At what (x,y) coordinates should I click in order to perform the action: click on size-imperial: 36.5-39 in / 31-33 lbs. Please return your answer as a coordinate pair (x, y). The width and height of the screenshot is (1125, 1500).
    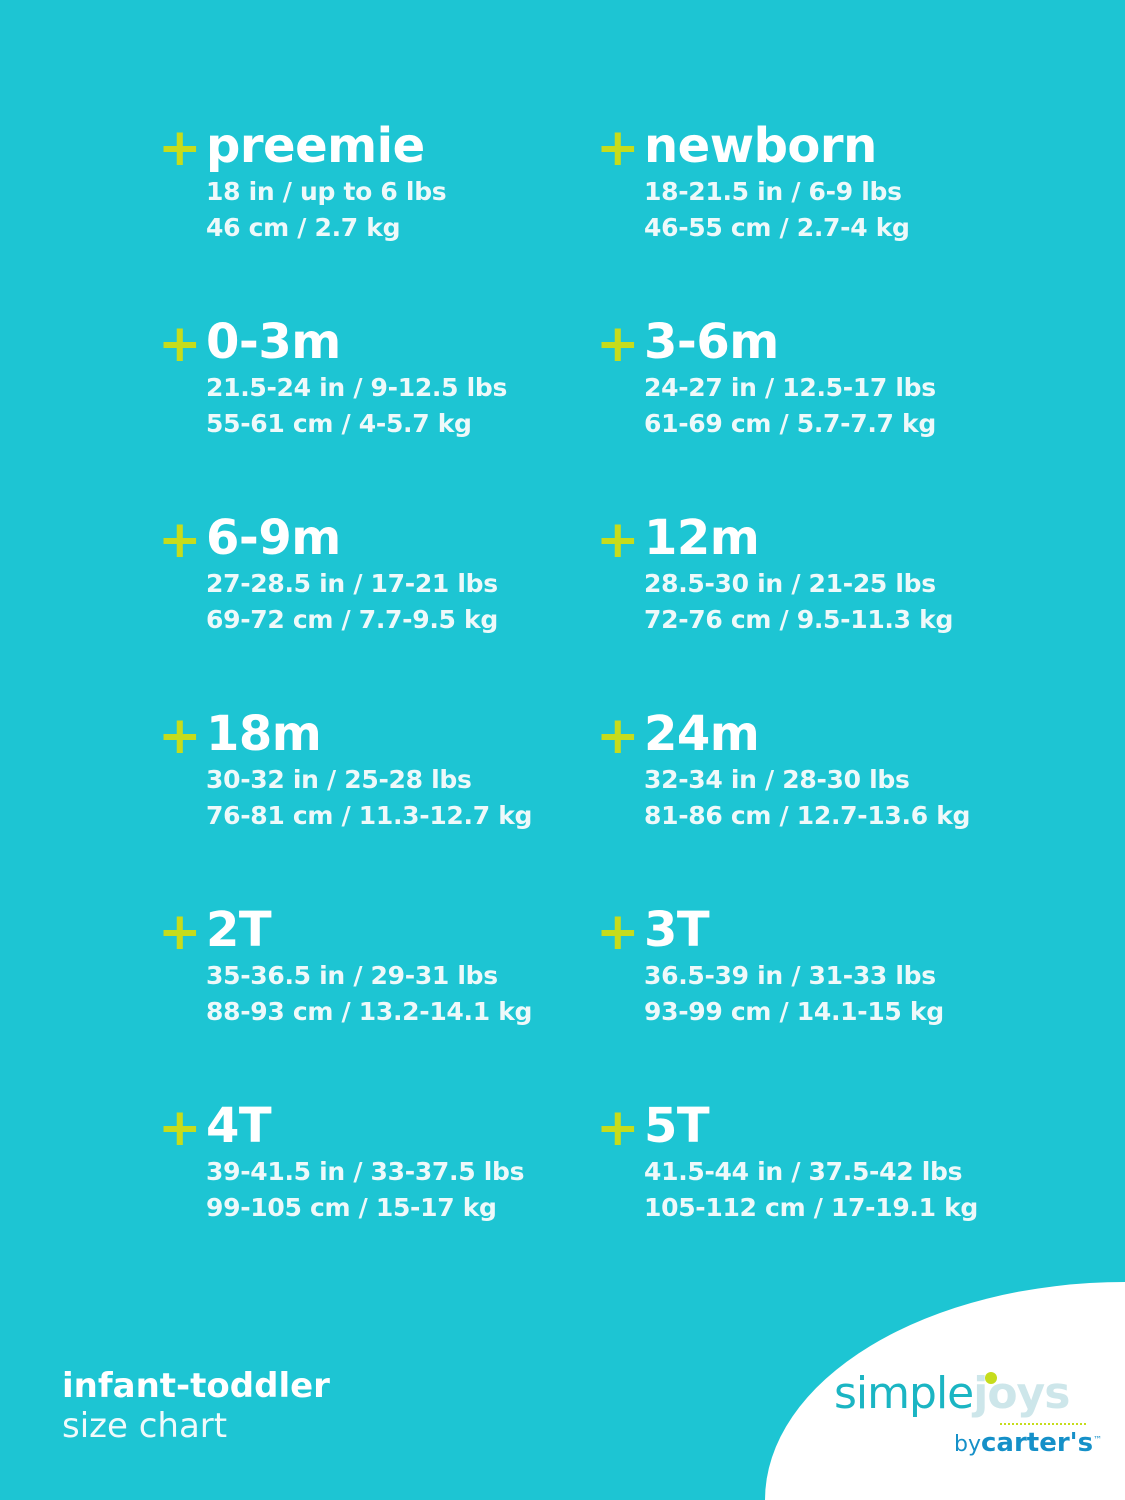
    Looking at the image, I should click on (790, 975).